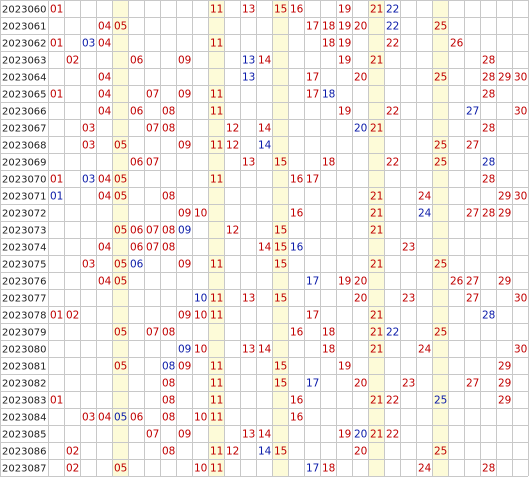 The width and height of the screenshot is (529, 478). I want to click on issue: 2023074, so click(24, 248).